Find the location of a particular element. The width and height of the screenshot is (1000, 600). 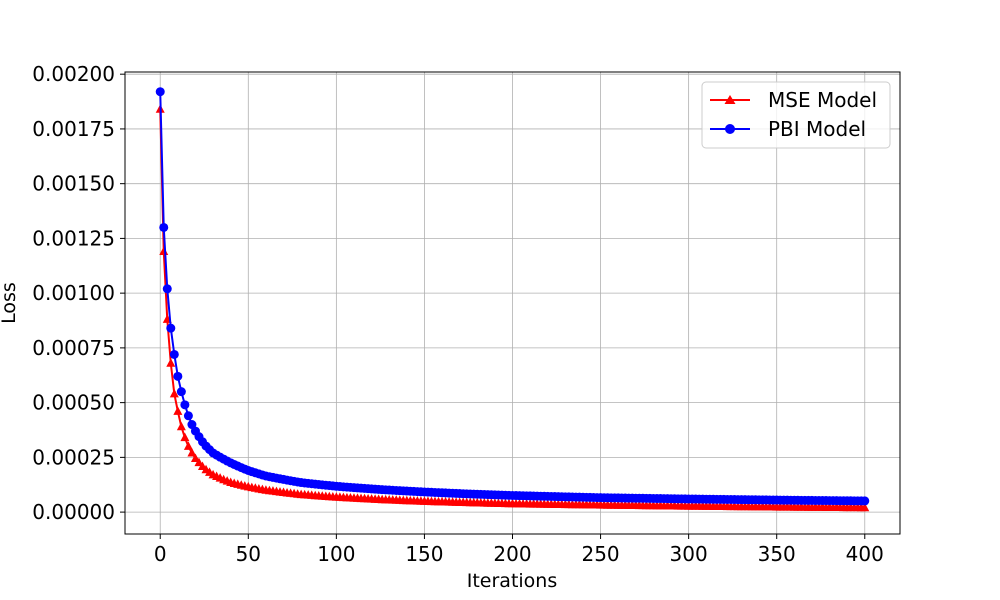

x-tick-label: 350 is located at coordinates (777, 554).